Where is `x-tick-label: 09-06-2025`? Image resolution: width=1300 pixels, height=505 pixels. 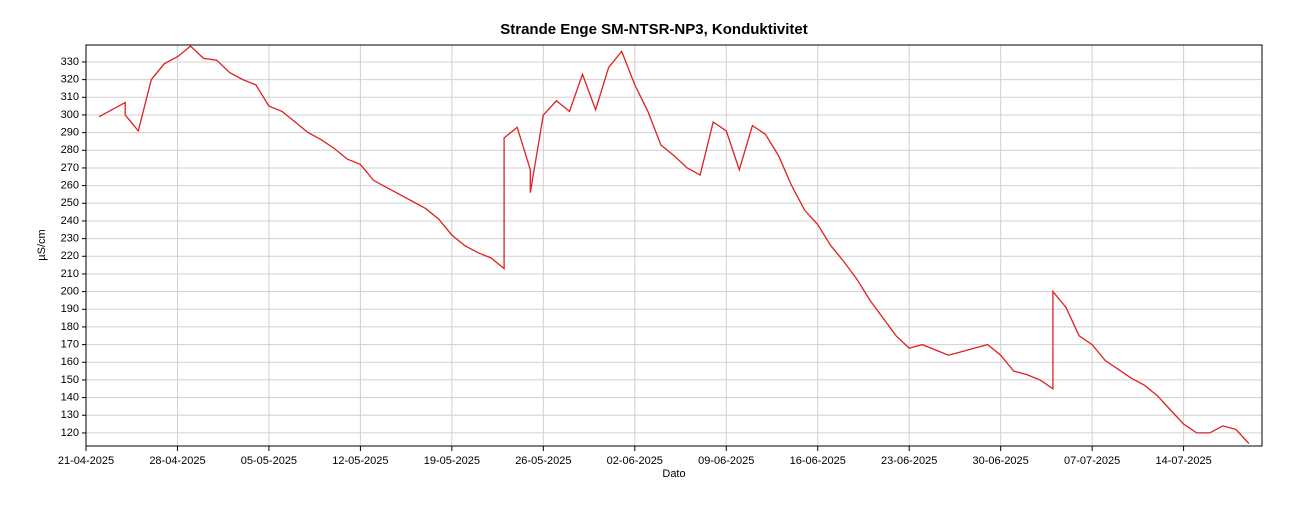 x-tick-label: 09-06-2025 is located at coordinates (726, 461).